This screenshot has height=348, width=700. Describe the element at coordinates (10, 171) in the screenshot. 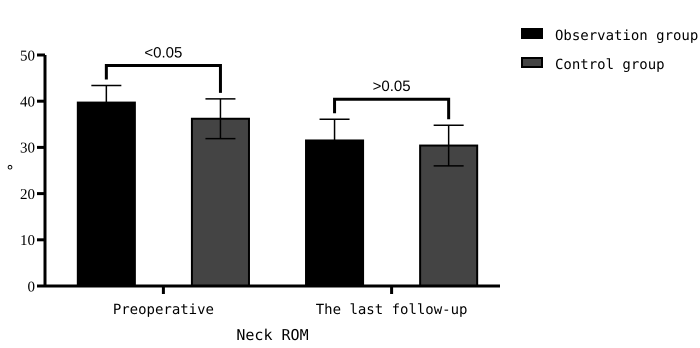

I see `y-axis-title: °` at that location.